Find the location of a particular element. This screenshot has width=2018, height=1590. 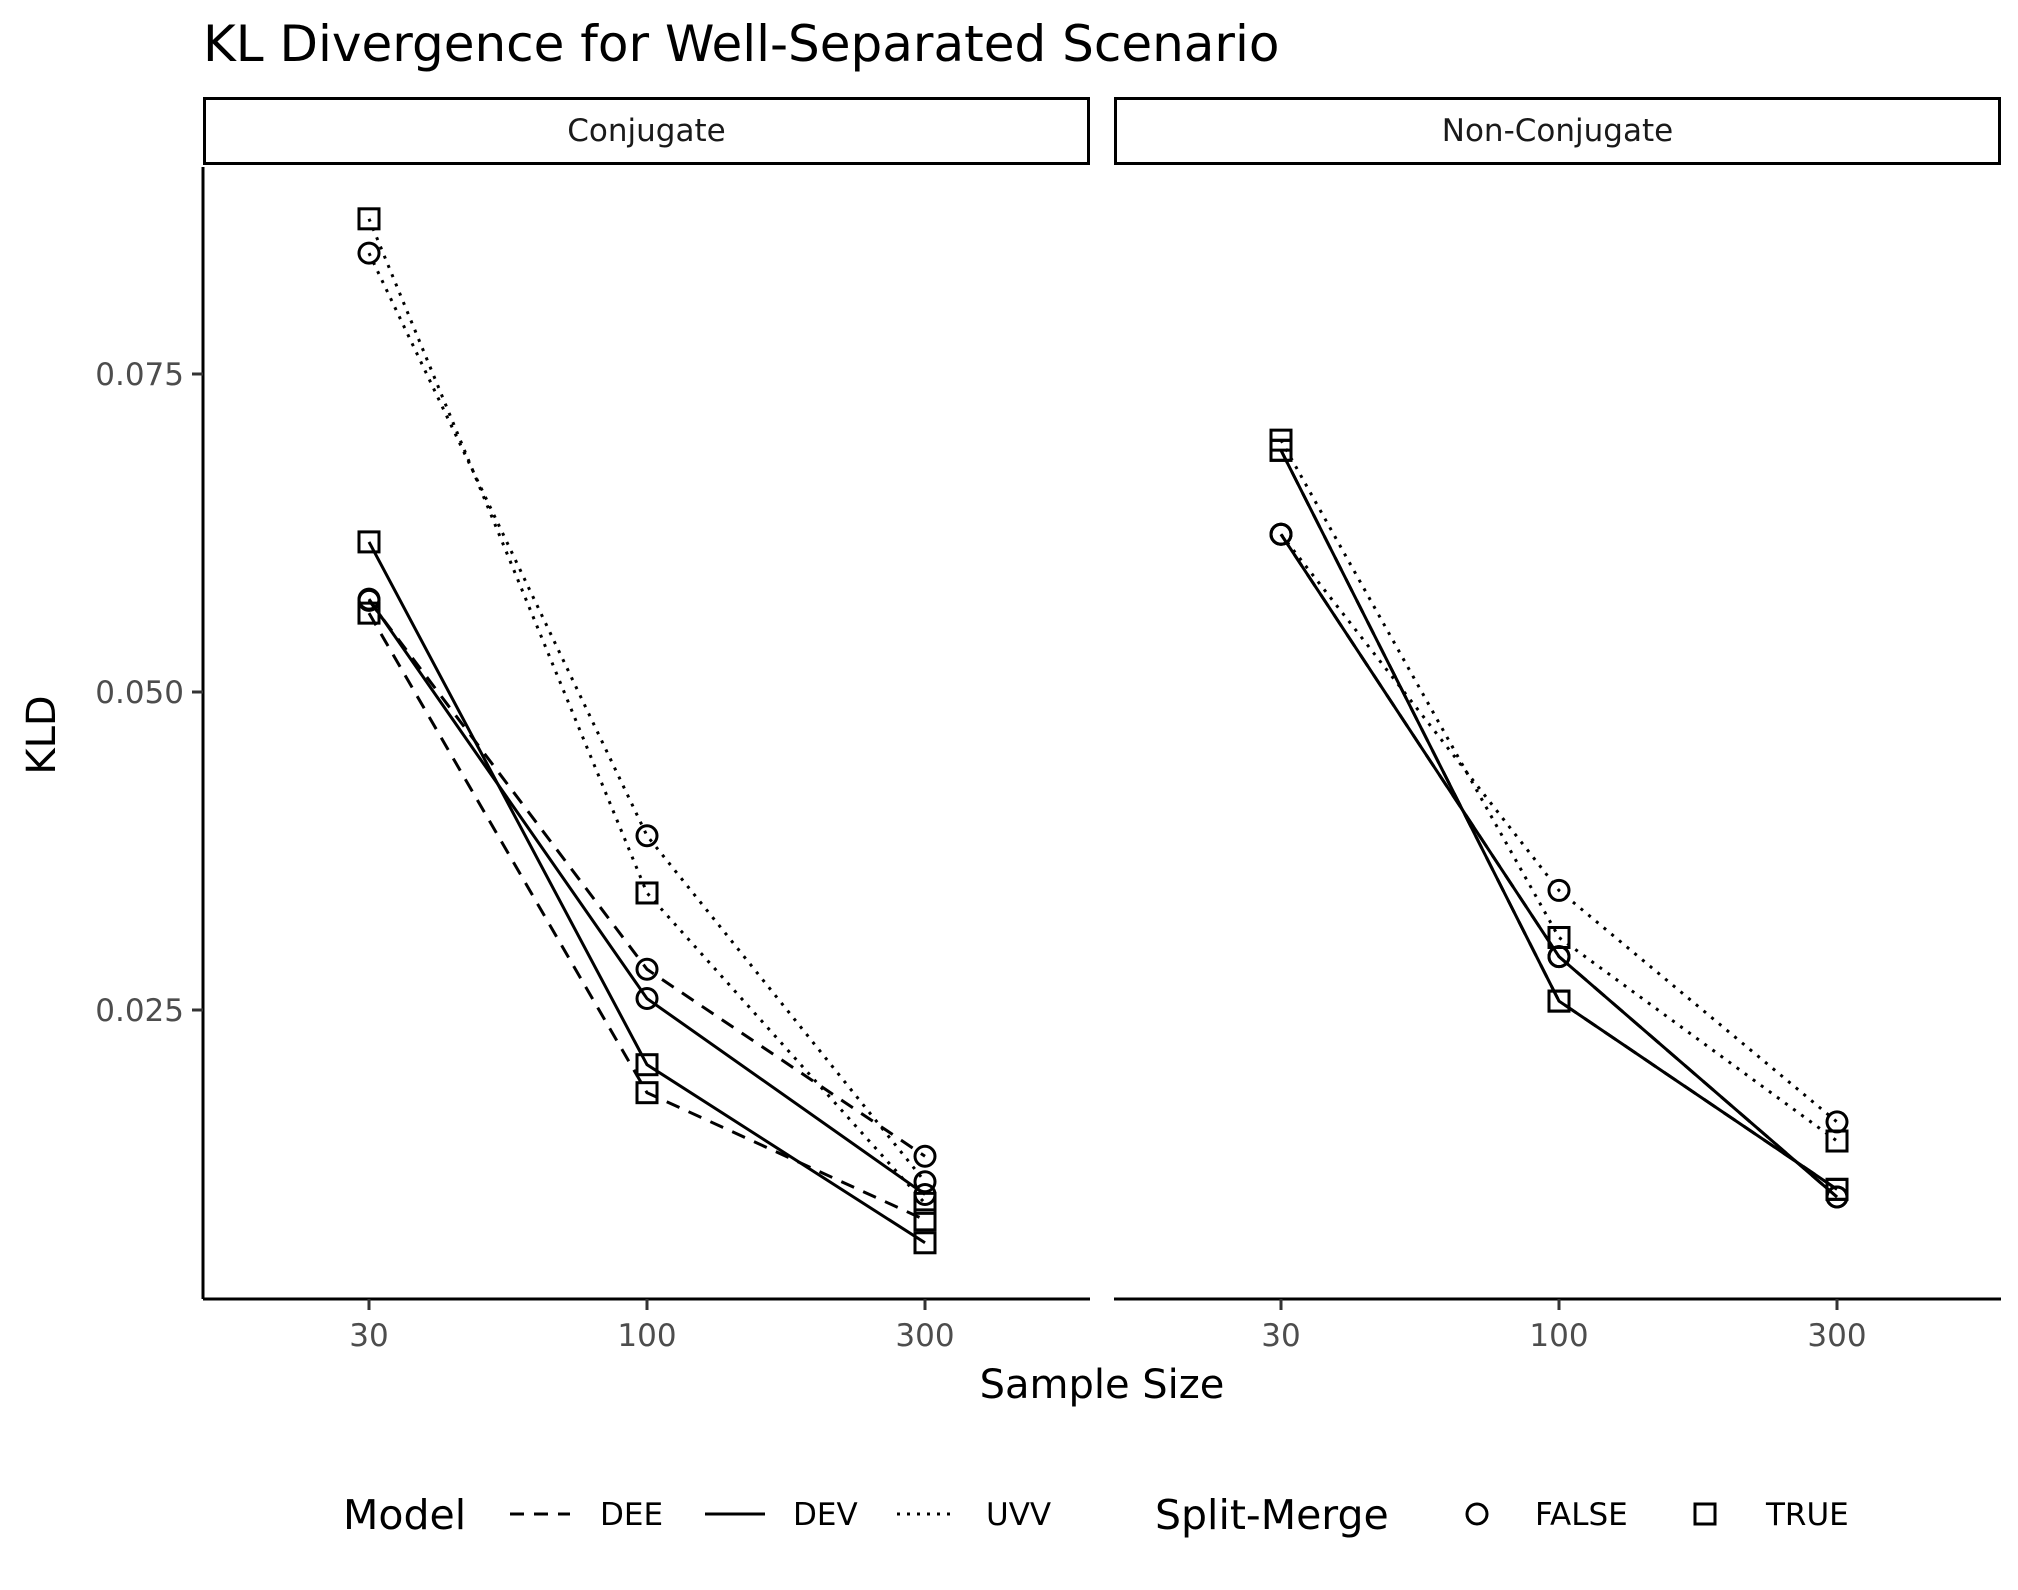

y-axis: 0.025 0.050 0.075 is located at coordinates (149, 693).